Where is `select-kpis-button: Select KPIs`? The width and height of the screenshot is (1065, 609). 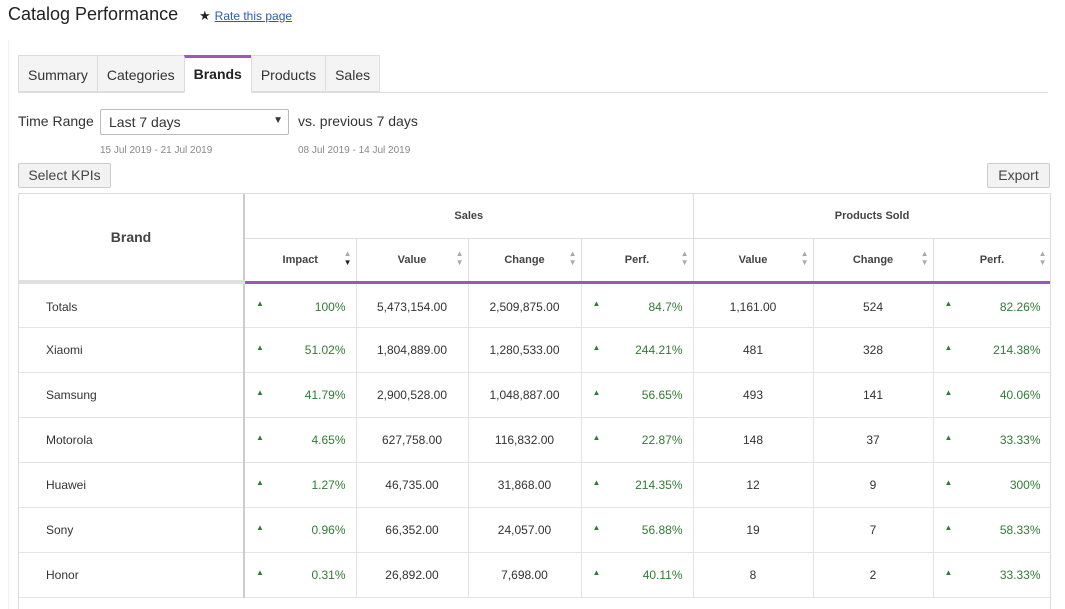
select-kpis-button: Select KPIs is located at coordinates (64, 175).